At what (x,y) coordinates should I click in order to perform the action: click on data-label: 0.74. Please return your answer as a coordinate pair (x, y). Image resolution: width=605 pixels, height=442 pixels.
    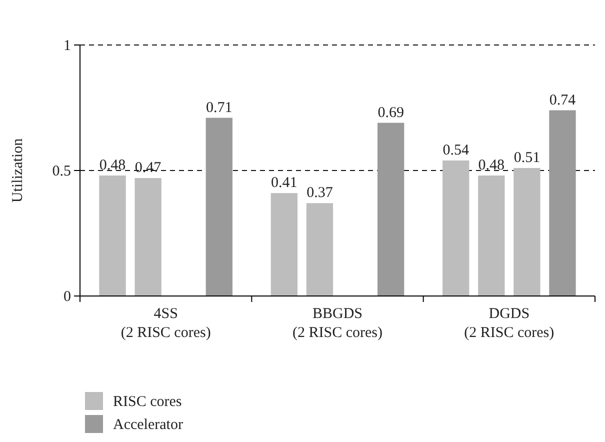
    Looking at the image, I should click on (562, 100).